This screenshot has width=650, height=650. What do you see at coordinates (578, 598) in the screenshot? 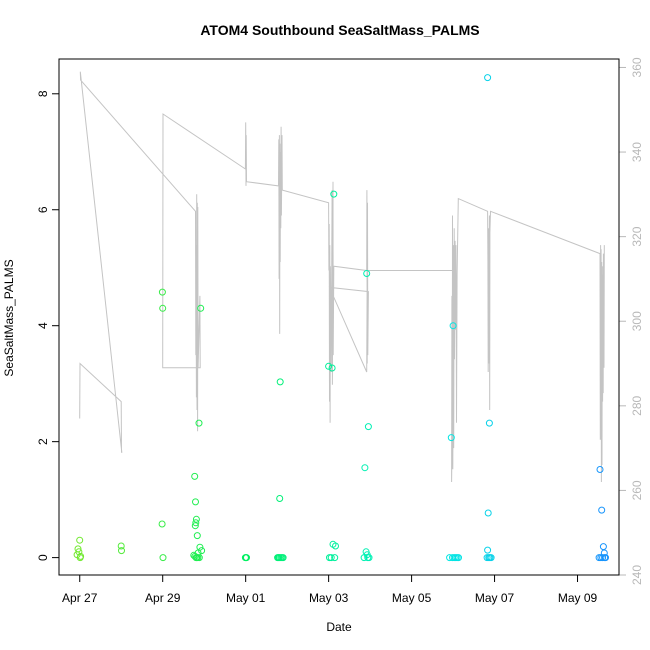
I see `x-tick-label: May 09` at bounding box center [578, 598].